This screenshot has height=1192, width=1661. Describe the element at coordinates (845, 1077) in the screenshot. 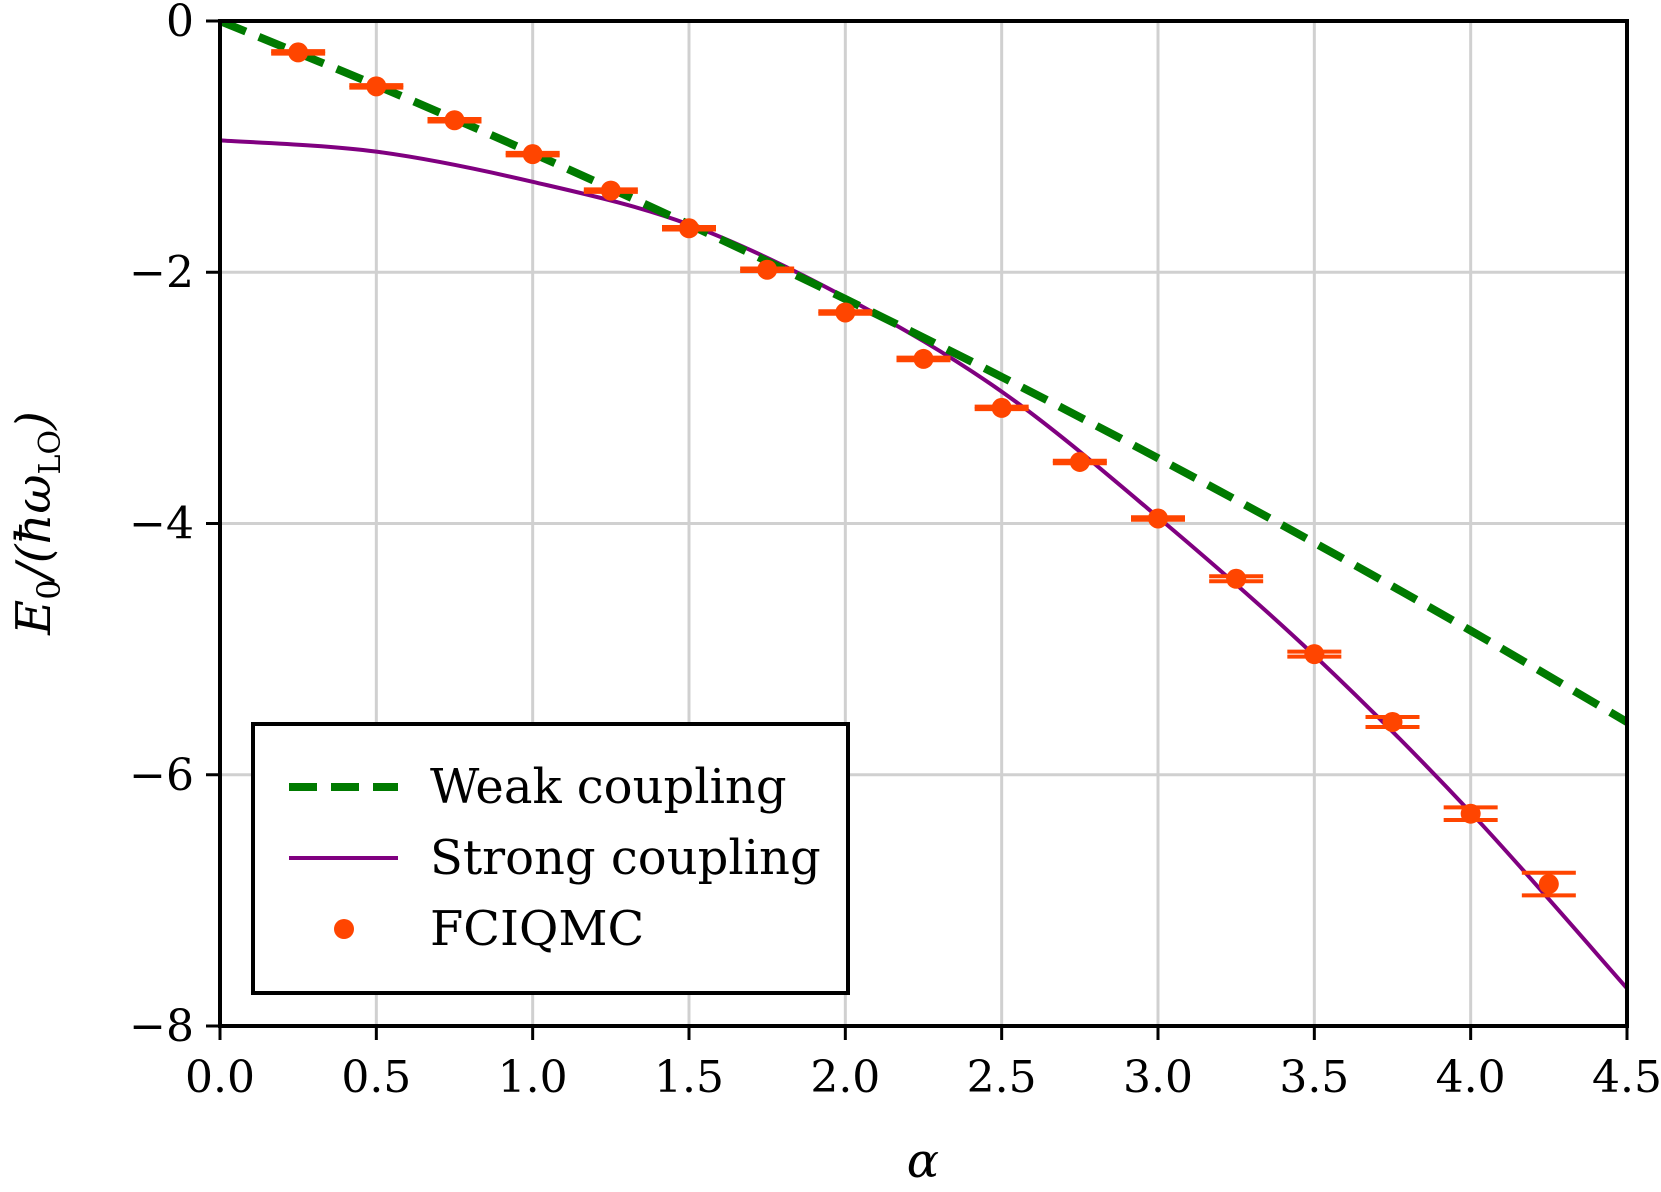

I see `x-tick-label: 2.0` at that location.